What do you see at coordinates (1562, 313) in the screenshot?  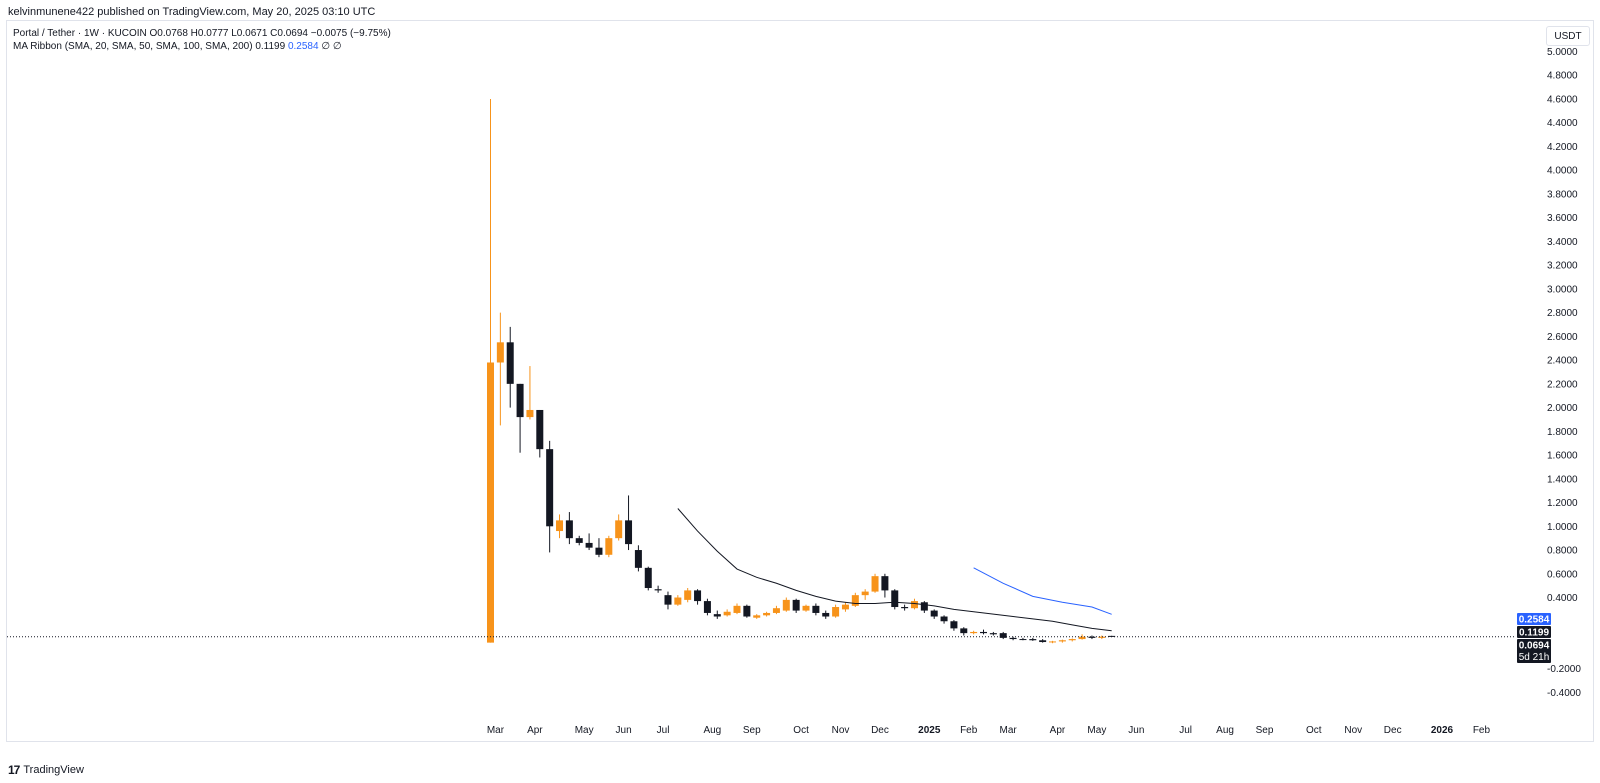 I see `y-tick-label: 2.8000` at bounding box center [1562, 313].